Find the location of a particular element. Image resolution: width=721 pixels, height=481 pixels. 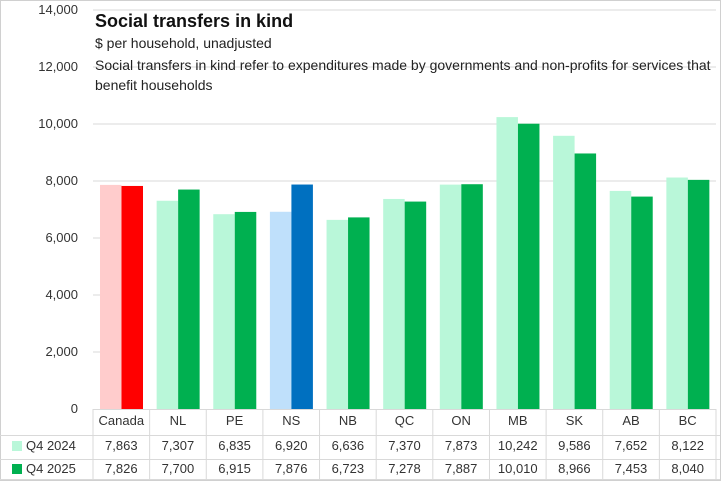

y-tick-label: 2,000 is located at coordinates (61, 351).